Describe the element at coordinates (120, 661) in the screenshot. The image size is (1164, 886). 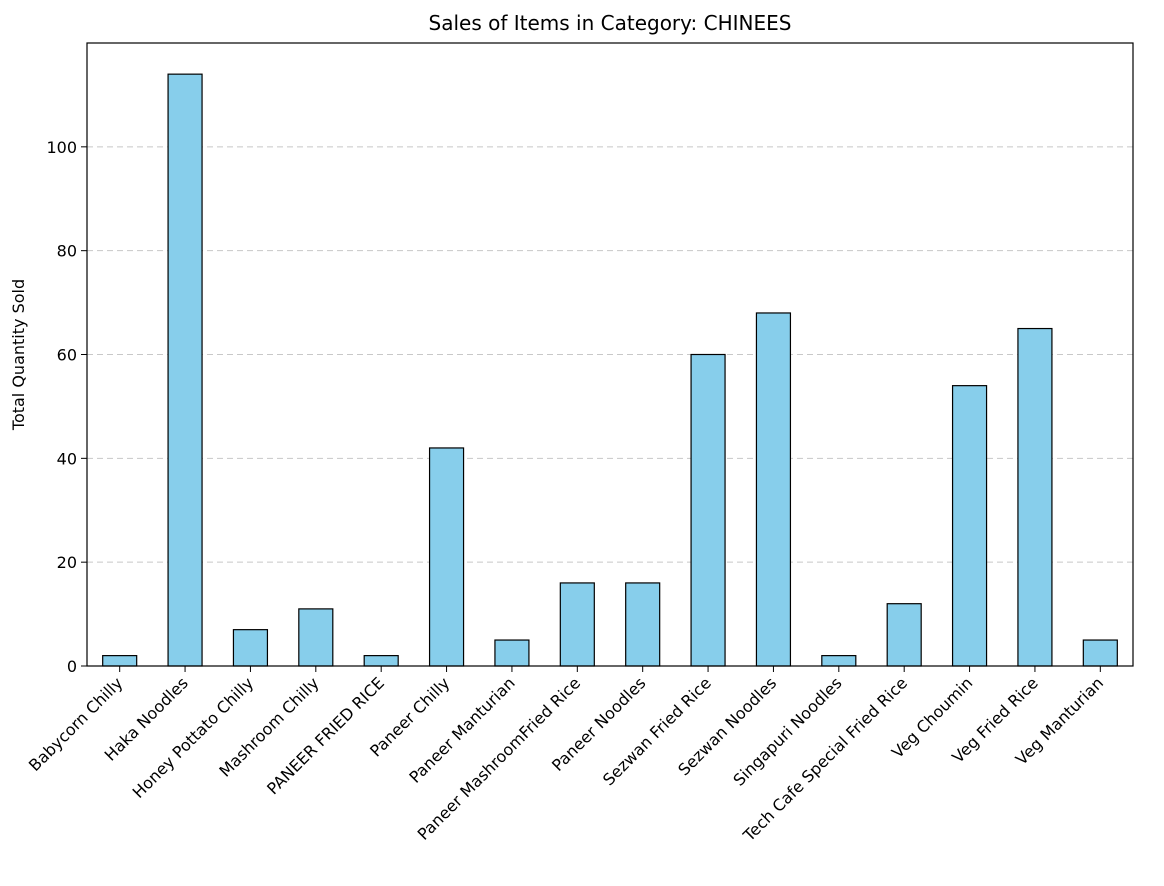
I see `bar-babycorn-chilly` at that location.